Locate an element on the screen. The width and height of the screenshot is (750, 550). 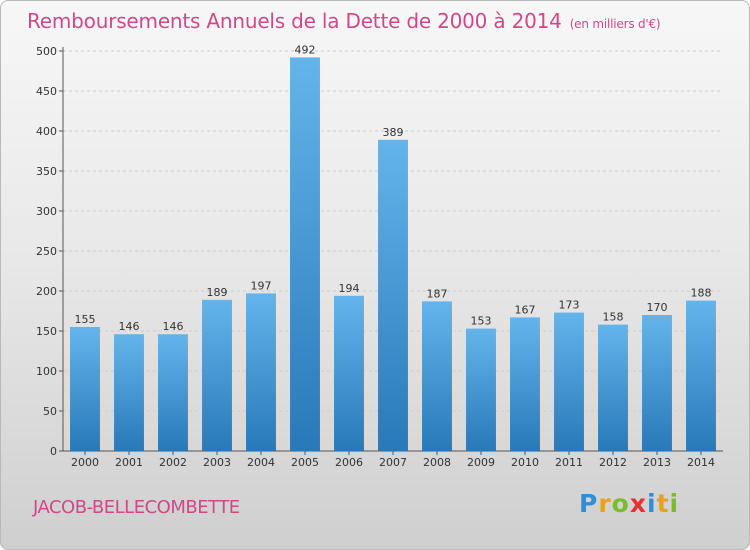
x-tick-label: 2009 is located at coordinates (481, 462).